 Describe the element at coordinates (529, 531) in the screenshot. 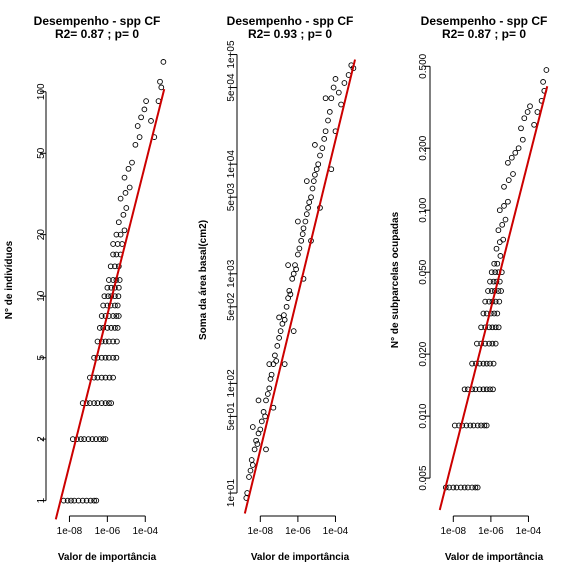

I see `x-tick-label: 1e-04` at that location.